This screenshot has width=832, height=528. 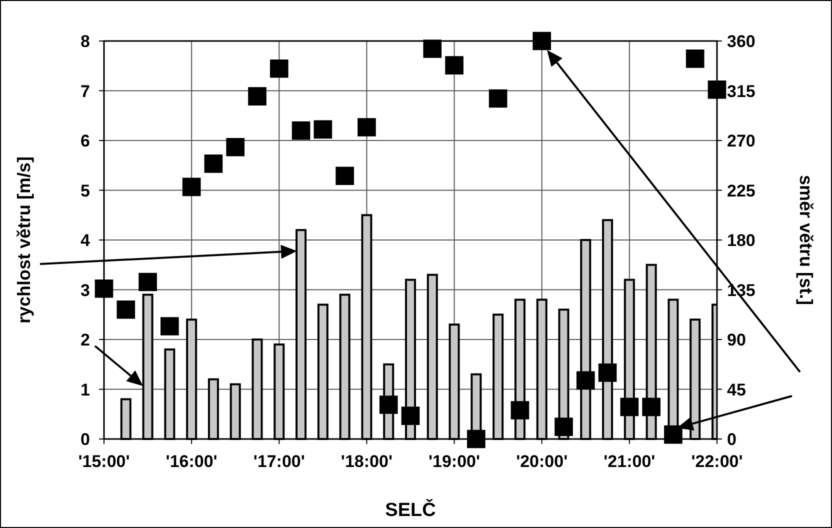 I want to click on y-tick-label: 6, so click(x=85, y=141).